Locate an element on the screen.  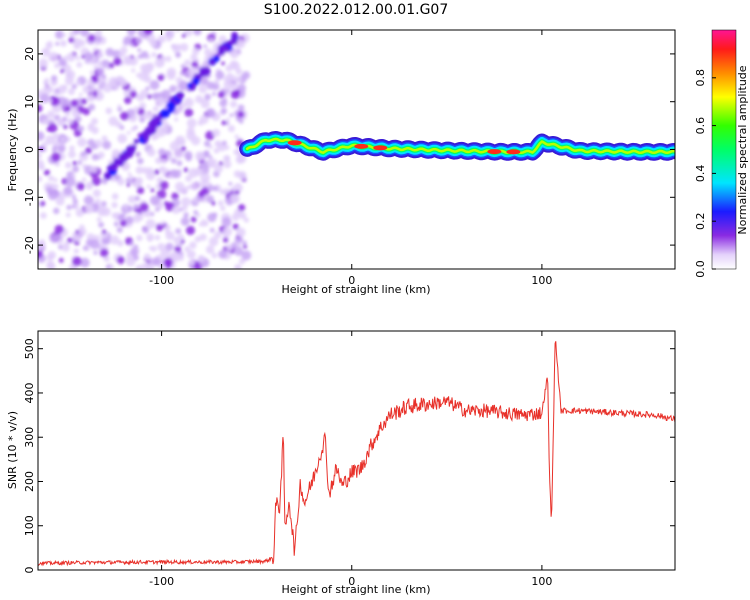
heatmap-hot-spot is located at coordinates (380, 148).